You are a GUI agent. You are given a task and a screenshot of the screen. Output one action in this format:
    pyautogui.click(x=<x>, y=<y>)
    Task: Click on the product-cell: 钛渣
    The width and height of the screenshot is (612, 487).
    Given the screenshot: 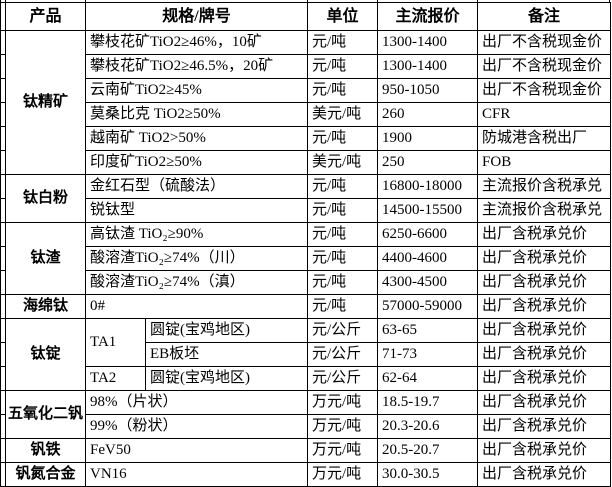 What is the action you would take?
    pyautogui.click(x=45, y=258)
    